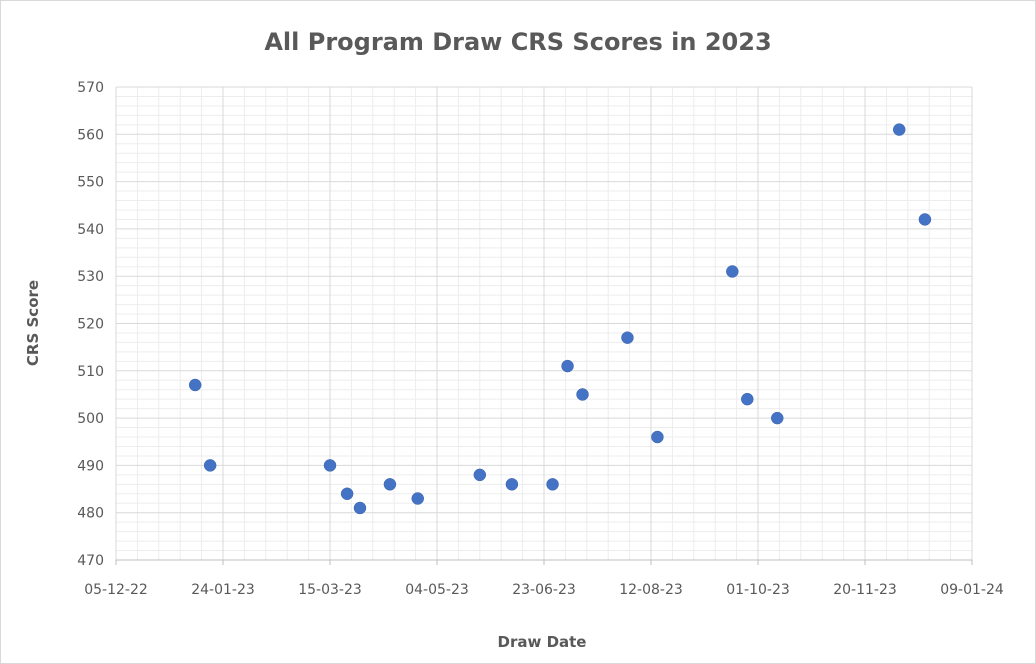 The width and height of the screenshot is (1036, 664). Describe the element at coordinates (90, 277) in the screenshot. I see `y-tick-label: 530` at that location.